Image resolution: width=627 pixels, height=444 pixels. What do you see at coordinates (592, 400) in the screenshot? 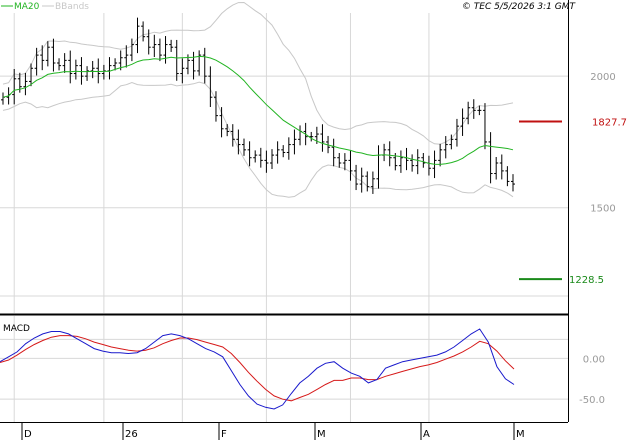
I see `macd-tick-label: -50.0` at bounding box center [592, 400].